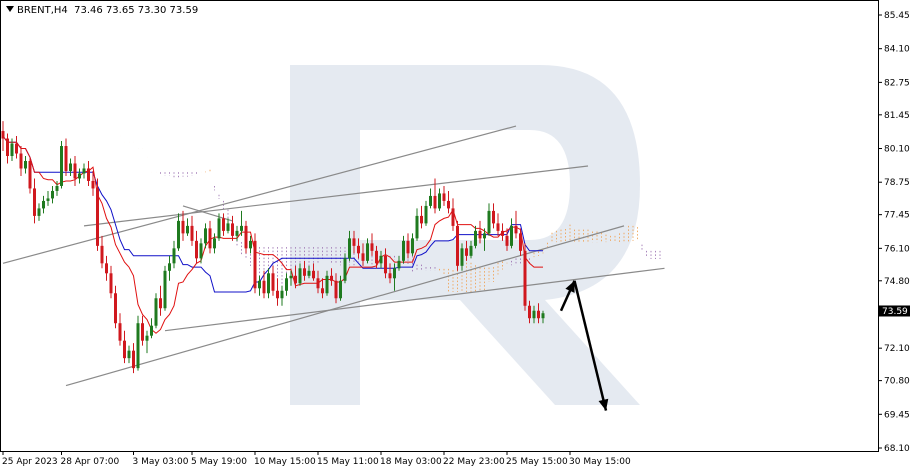 This screenshot has height=472, width=919. Describe the element at coordinates (600, 462) in the screenshot. I see `x-tick-label: 30 May 15:00` at that location.